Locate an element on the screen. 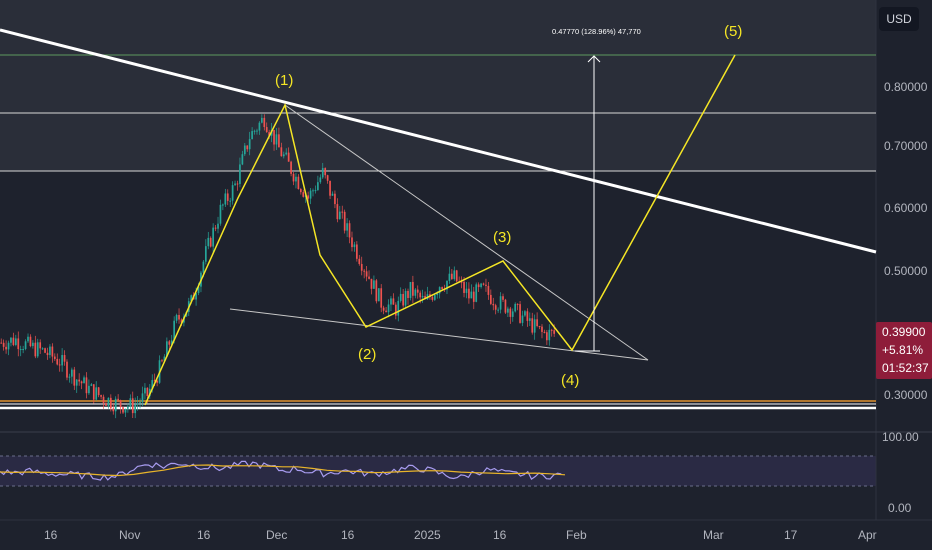 Image resolution: width=932 pixels, height=550 pixels. x-tick-16-nov: 16 is located at coordinates (204, 535).